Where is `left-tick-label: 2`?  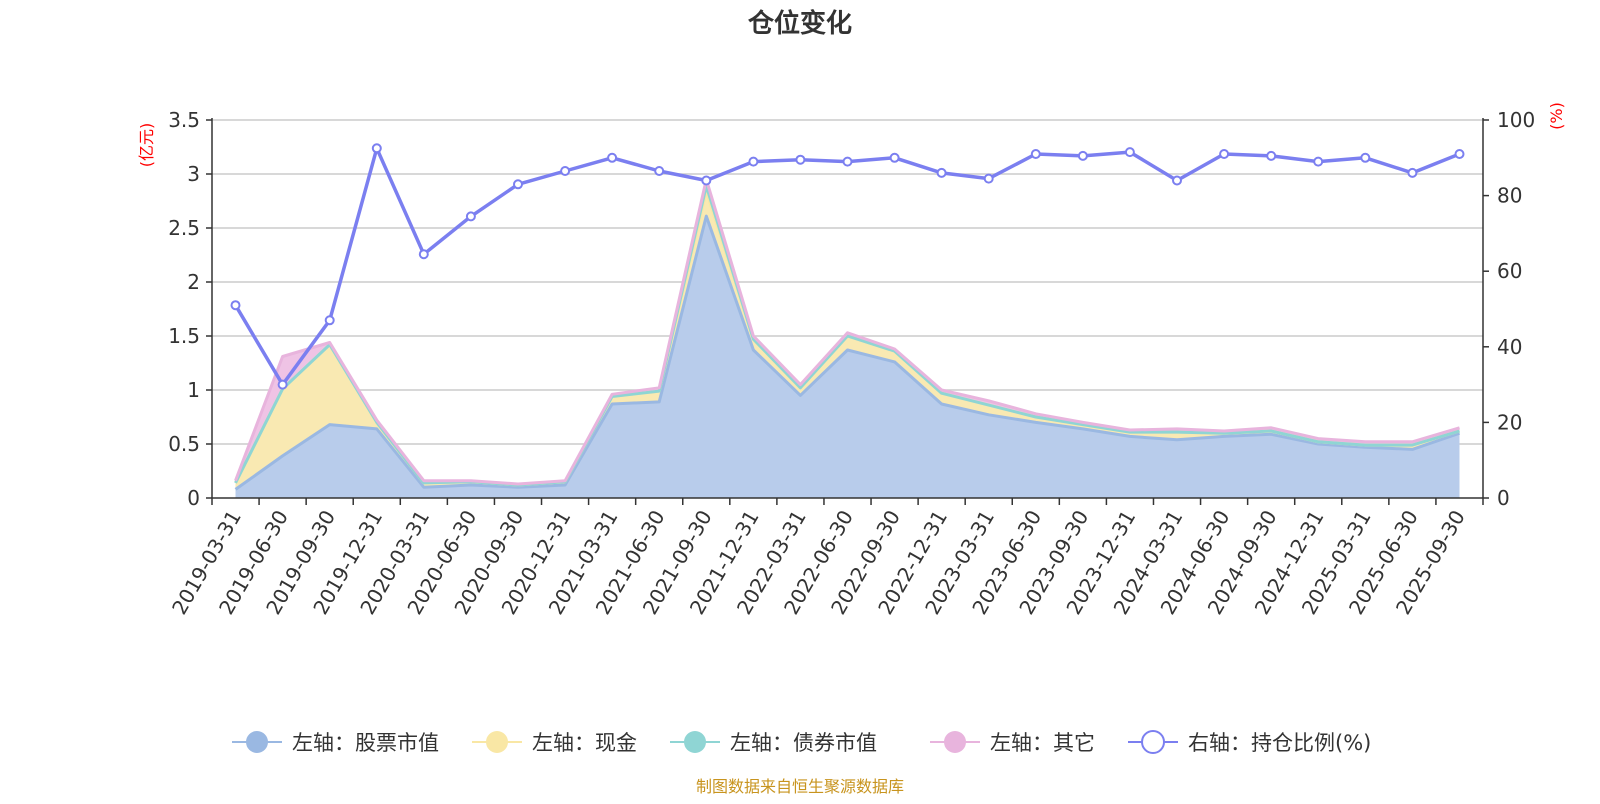 left-tick-label: 2 is located at coordinates (193, 282).